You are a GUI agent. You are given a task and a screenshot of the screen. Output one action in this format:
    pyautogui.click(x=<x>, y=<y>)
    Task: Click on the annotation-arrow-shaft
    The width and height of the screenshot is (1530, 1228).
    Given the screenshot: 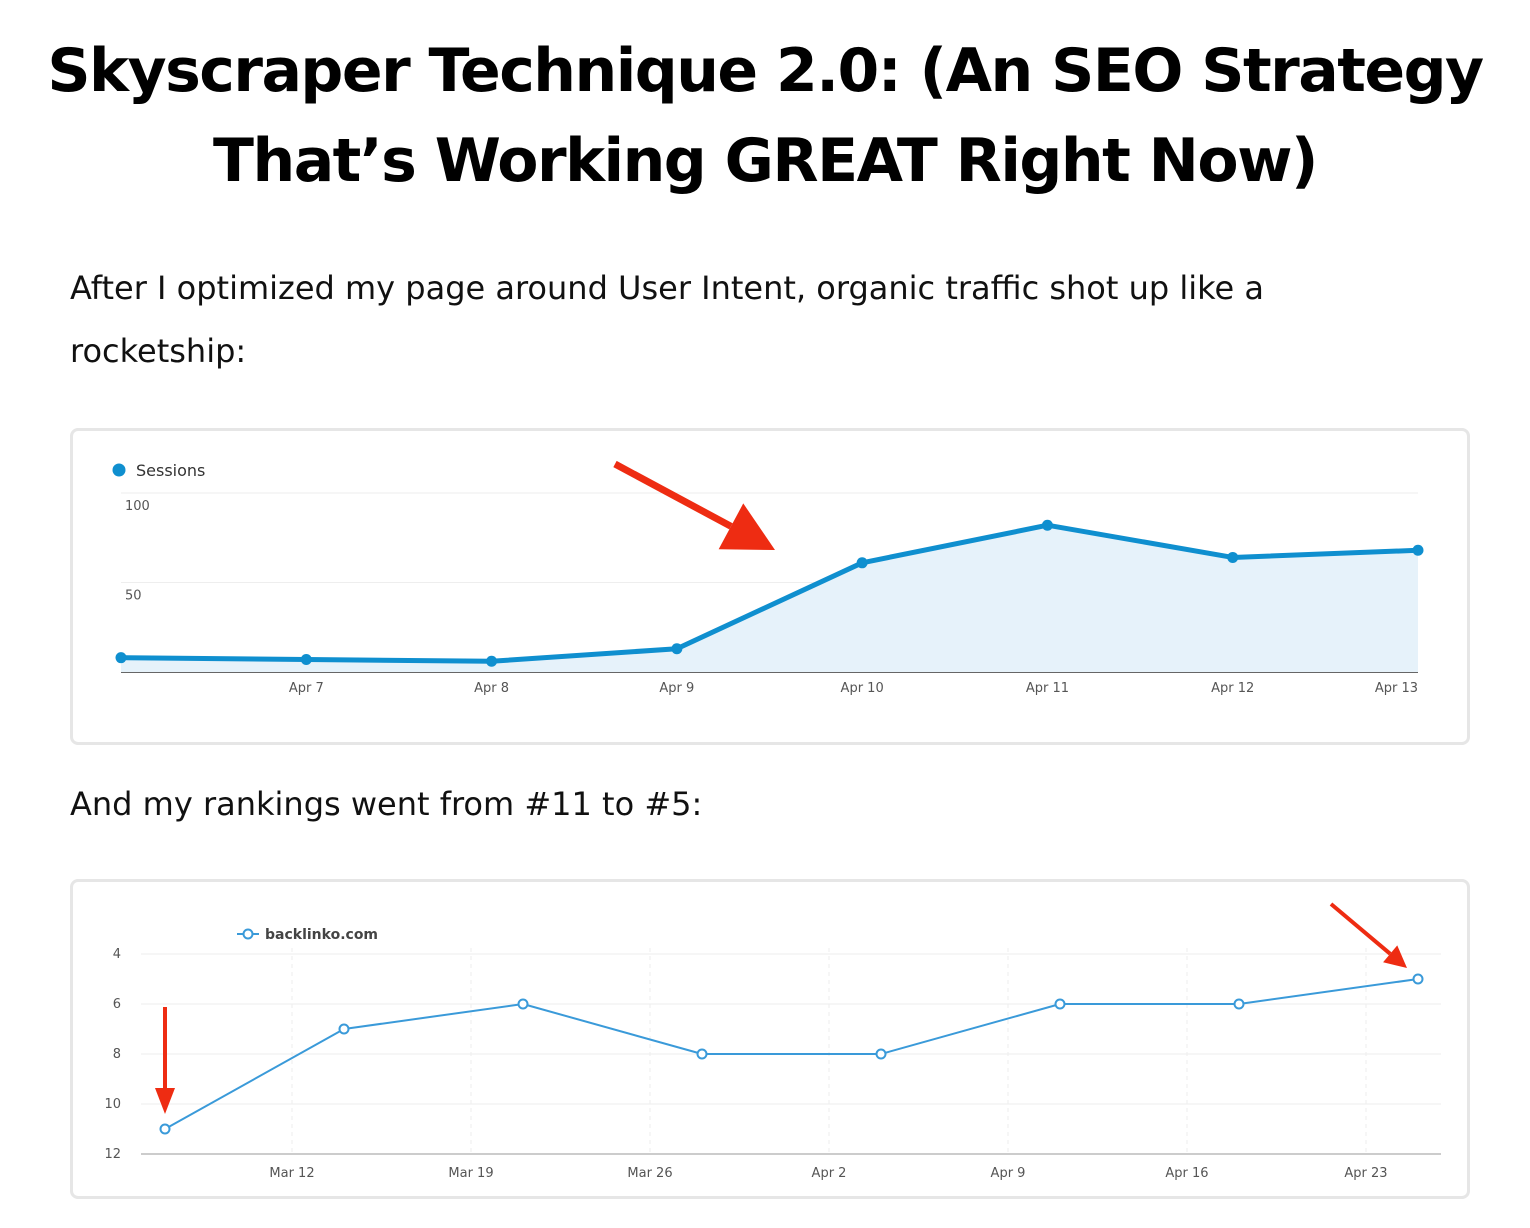 What is the action you would take?
    pyautogui.click(x=673, y=495)
    